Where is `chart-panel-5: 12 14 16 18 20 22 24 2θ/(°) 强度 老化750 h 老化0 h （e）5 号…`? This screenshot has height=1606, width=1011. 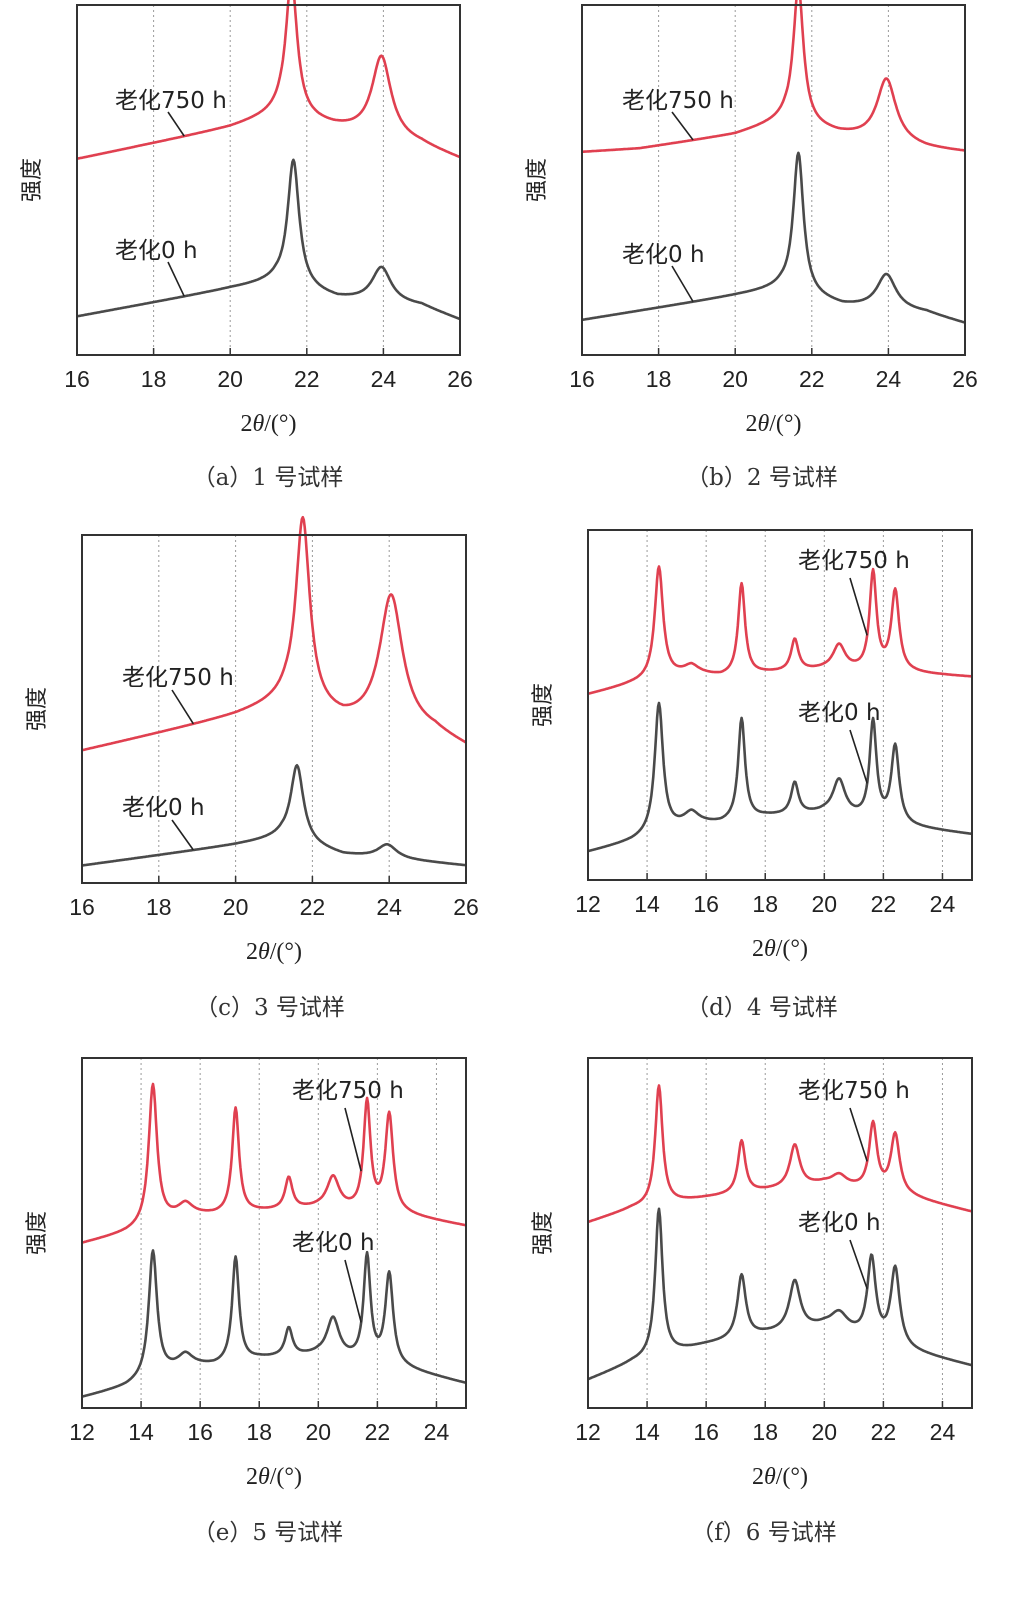
chart-panel-5: 12 14 16 18 20 22 24 2θ/(°) 强度 老化750 h 老化0 h （e）5 号… is located at coordinates (246, 1301).